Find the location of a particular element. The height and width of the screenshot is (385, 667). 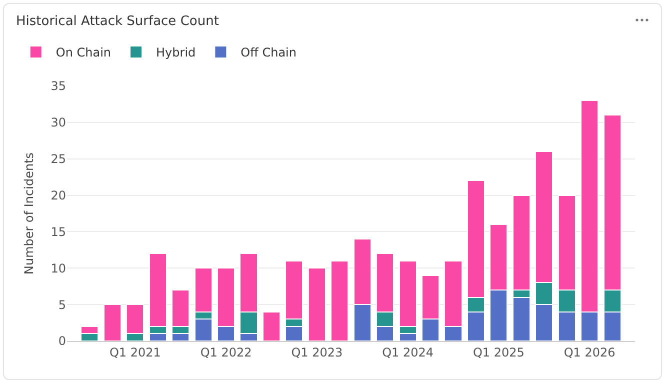

x-tick-label: Q1 2025 is located at coordinates (498, 352).